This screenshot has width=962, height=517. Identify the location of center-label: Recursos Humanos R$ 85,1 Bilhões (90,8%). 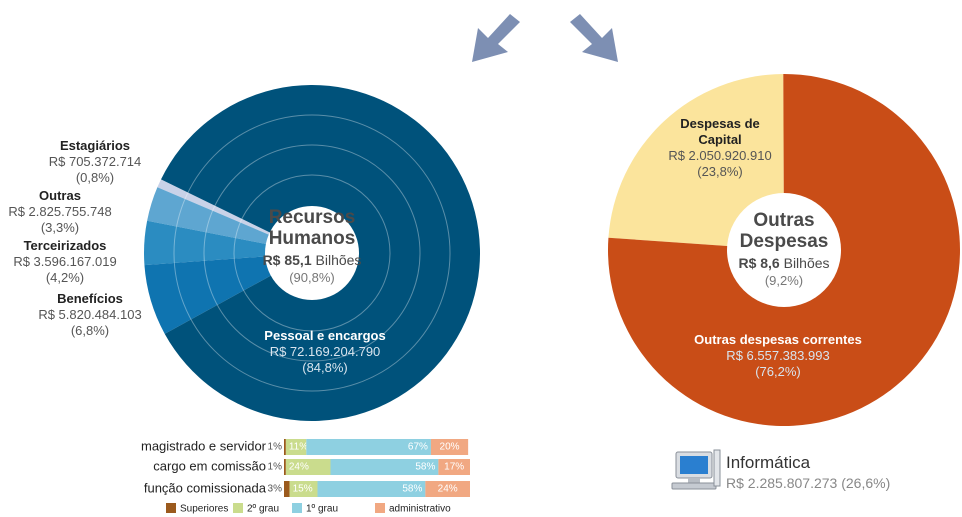
(312, 246).